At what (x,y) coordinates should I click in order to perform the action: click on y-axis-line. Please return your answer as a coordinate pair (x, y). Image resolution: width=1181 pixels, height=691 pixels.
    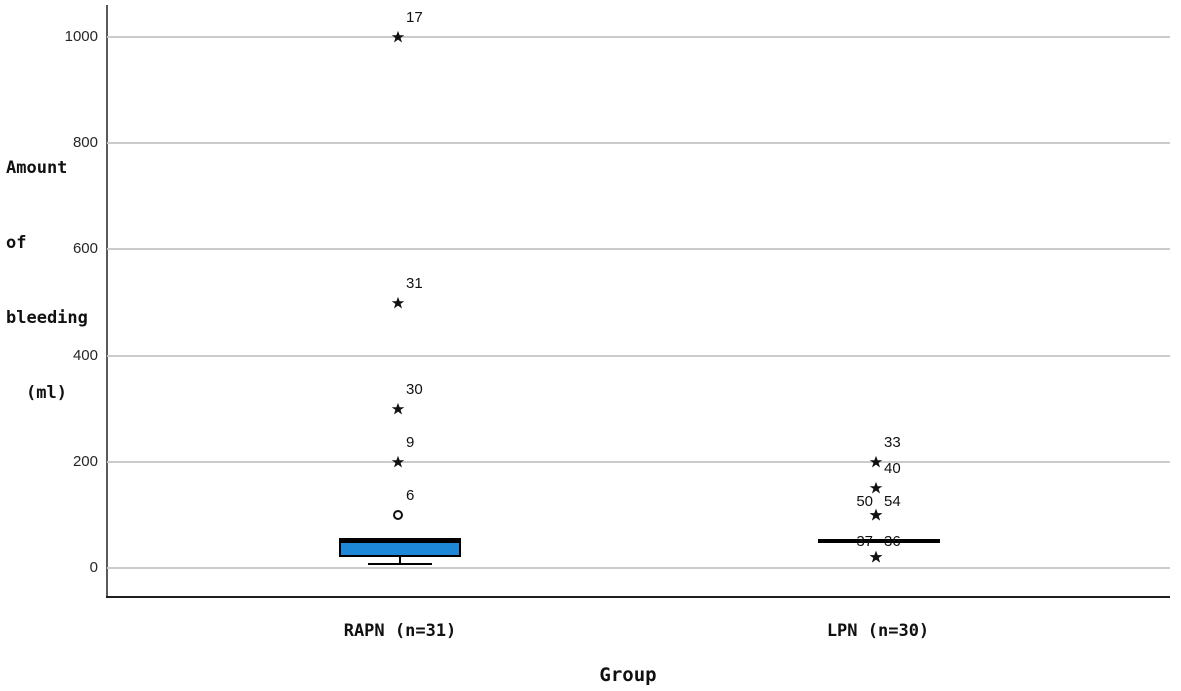
    Looking at the image, I should click on (107, 301).